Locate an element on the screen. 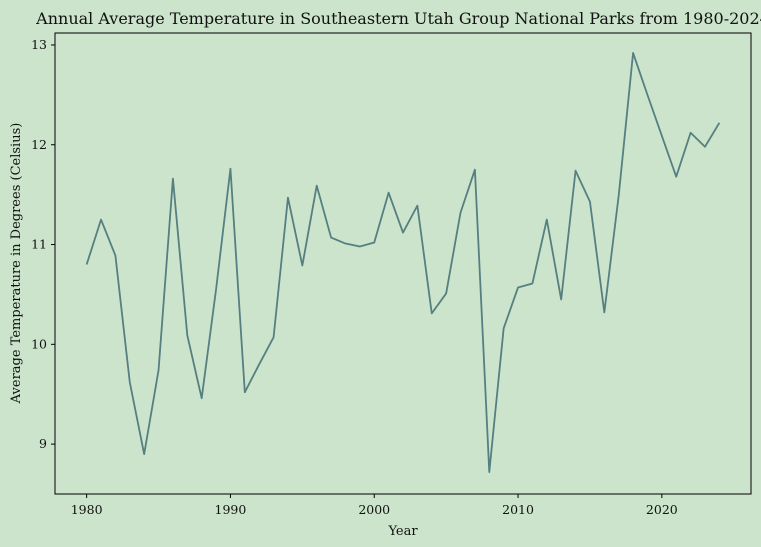  y-tick-label: 13 is located at coordinates (39, 44).